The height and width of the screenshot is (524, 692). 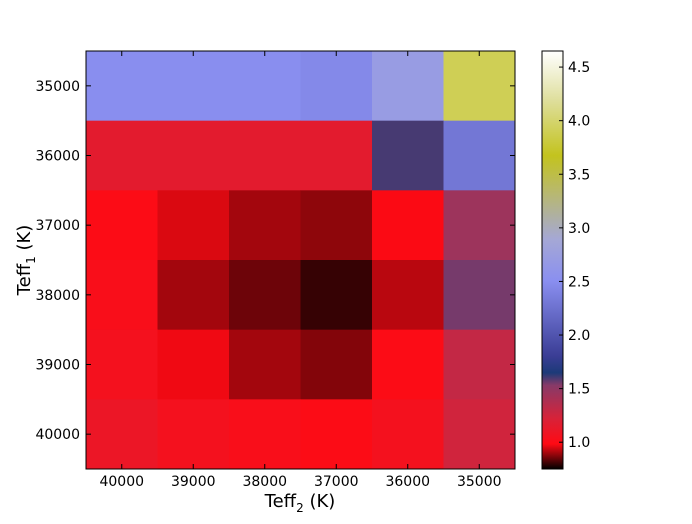 I want to click on colorbar-tick-label: 1.5, so click(x=579, y=390).